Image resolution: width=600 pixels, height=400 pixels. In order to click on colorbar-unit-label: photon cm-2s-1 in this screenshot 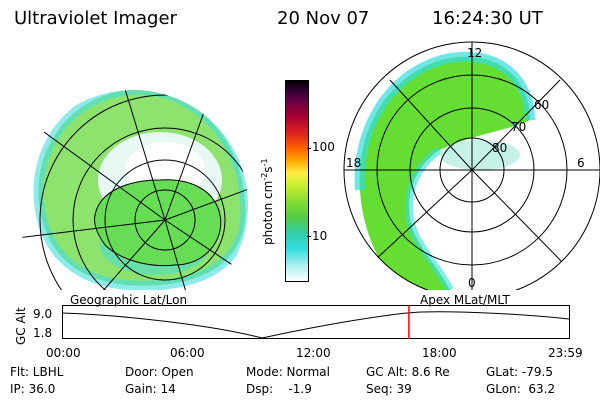, I will do `click(267, 201)`.